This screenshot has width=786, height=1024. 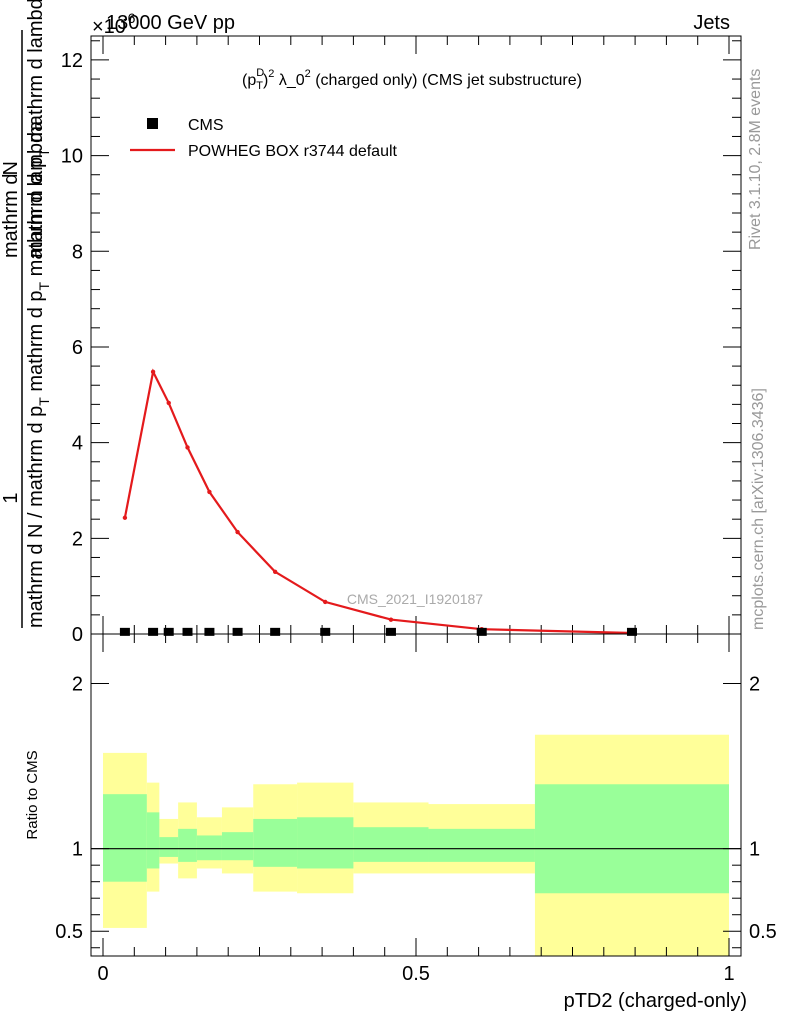 I want to click on exponent-base: ×10, so click(x=109, y=27).